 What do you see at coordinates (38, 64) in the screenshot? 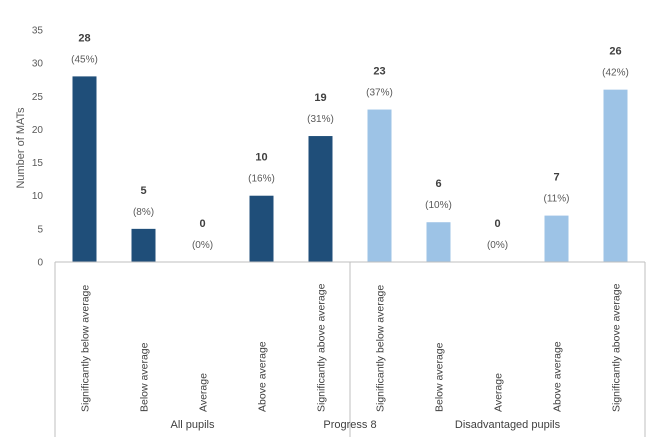
I see `y-tick-label: 30` at bounding box center [38, 64].